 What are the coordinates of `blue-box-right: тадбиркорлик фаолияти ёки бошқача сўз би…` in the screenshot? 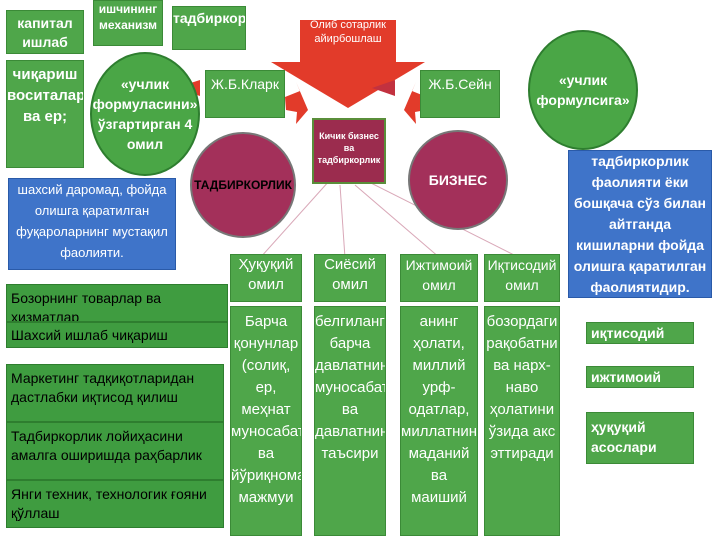 It's located at (640, 224).